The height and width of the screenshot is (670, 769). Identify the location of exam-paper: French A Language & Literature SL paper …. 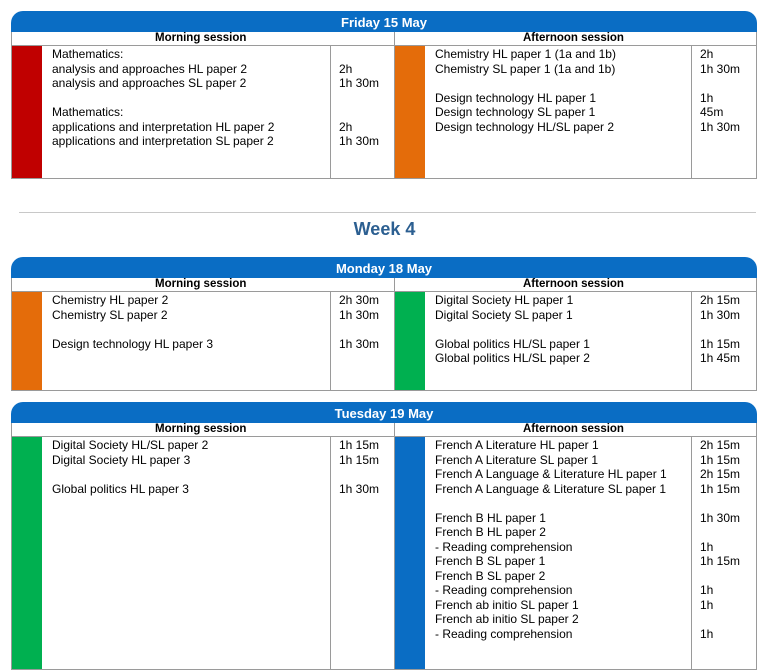
(551, 488).